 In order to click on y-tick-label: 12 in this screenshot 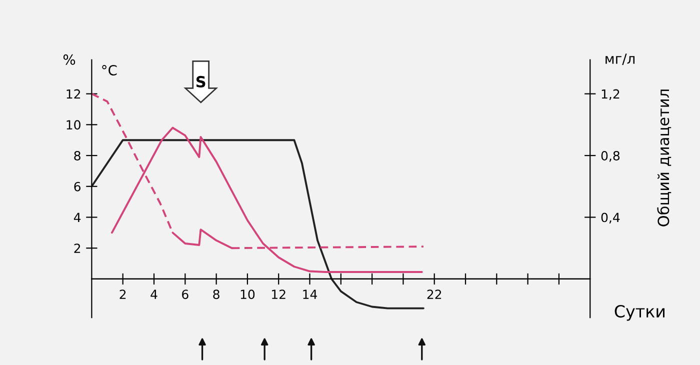, I will do `click(73, 94)`.